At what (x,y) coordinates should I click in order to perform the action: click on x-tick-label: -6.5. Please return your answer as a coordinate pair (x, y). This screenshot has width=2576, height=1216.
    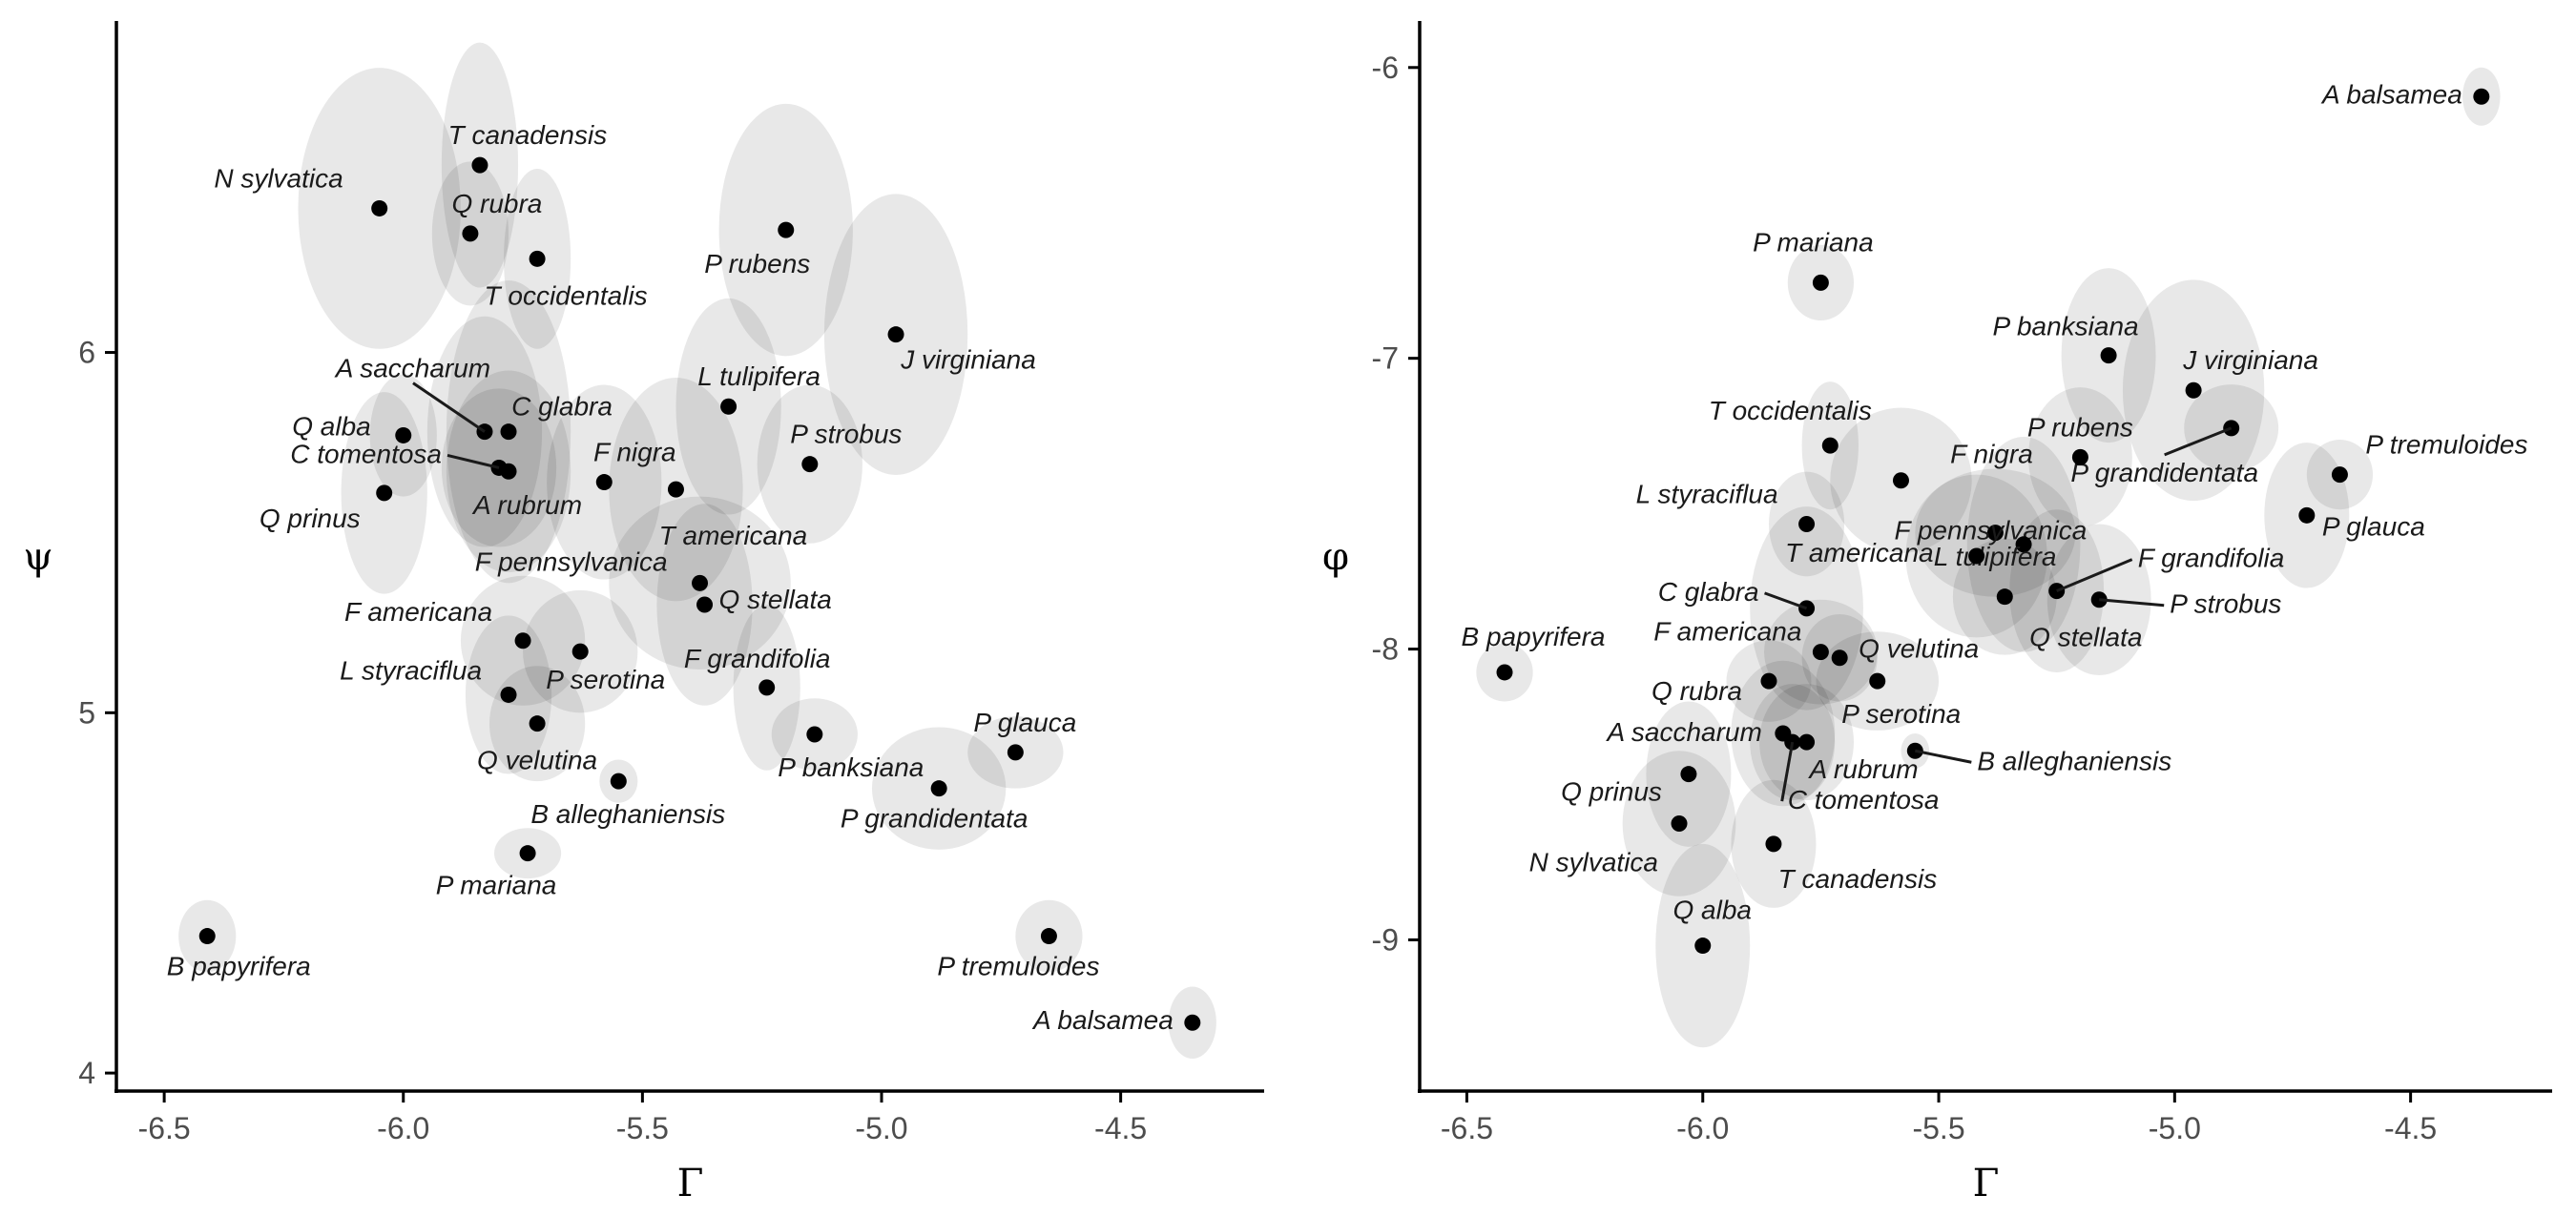
    Looking at the image, I should click on (1467, 1128).